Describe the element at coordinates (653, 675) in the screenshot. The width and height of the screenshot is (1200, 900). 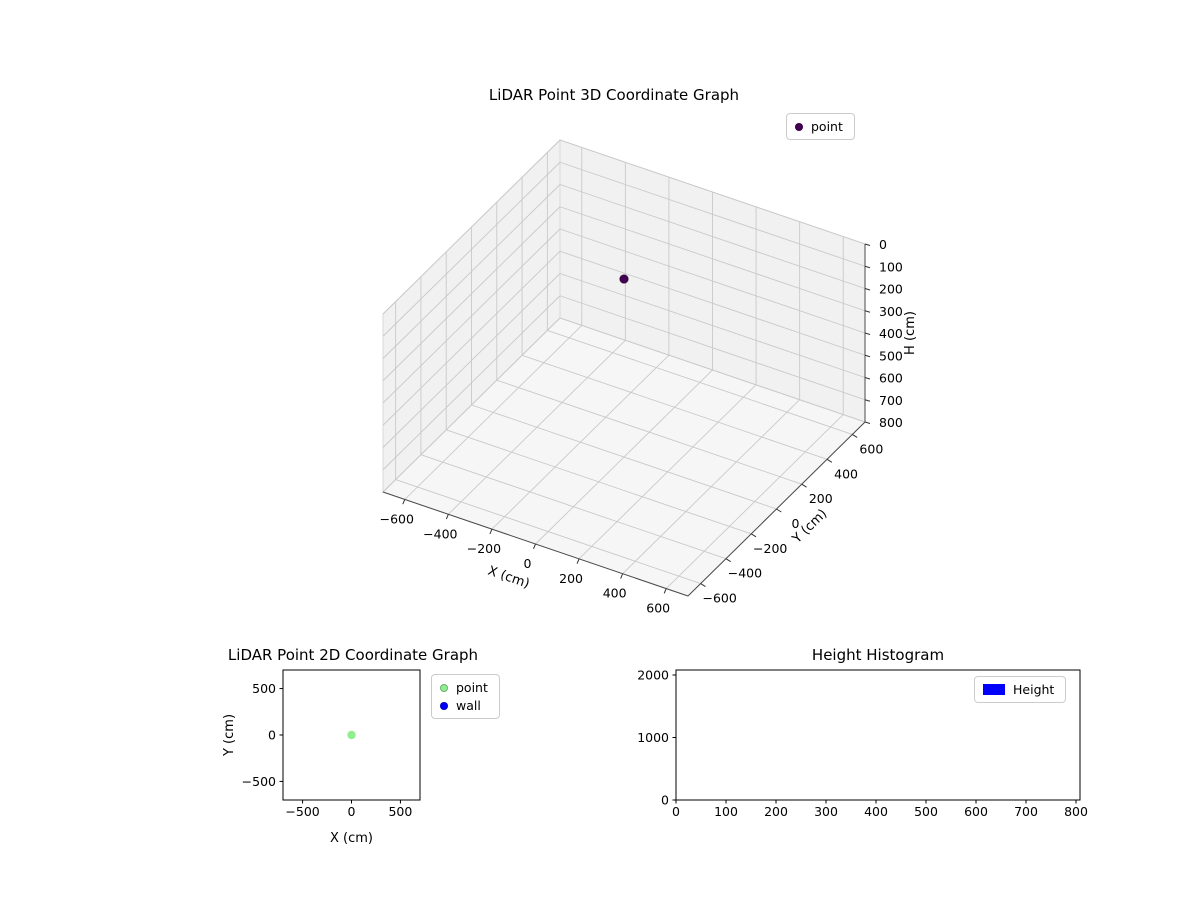
I see `tick-label: 2000` at that location.